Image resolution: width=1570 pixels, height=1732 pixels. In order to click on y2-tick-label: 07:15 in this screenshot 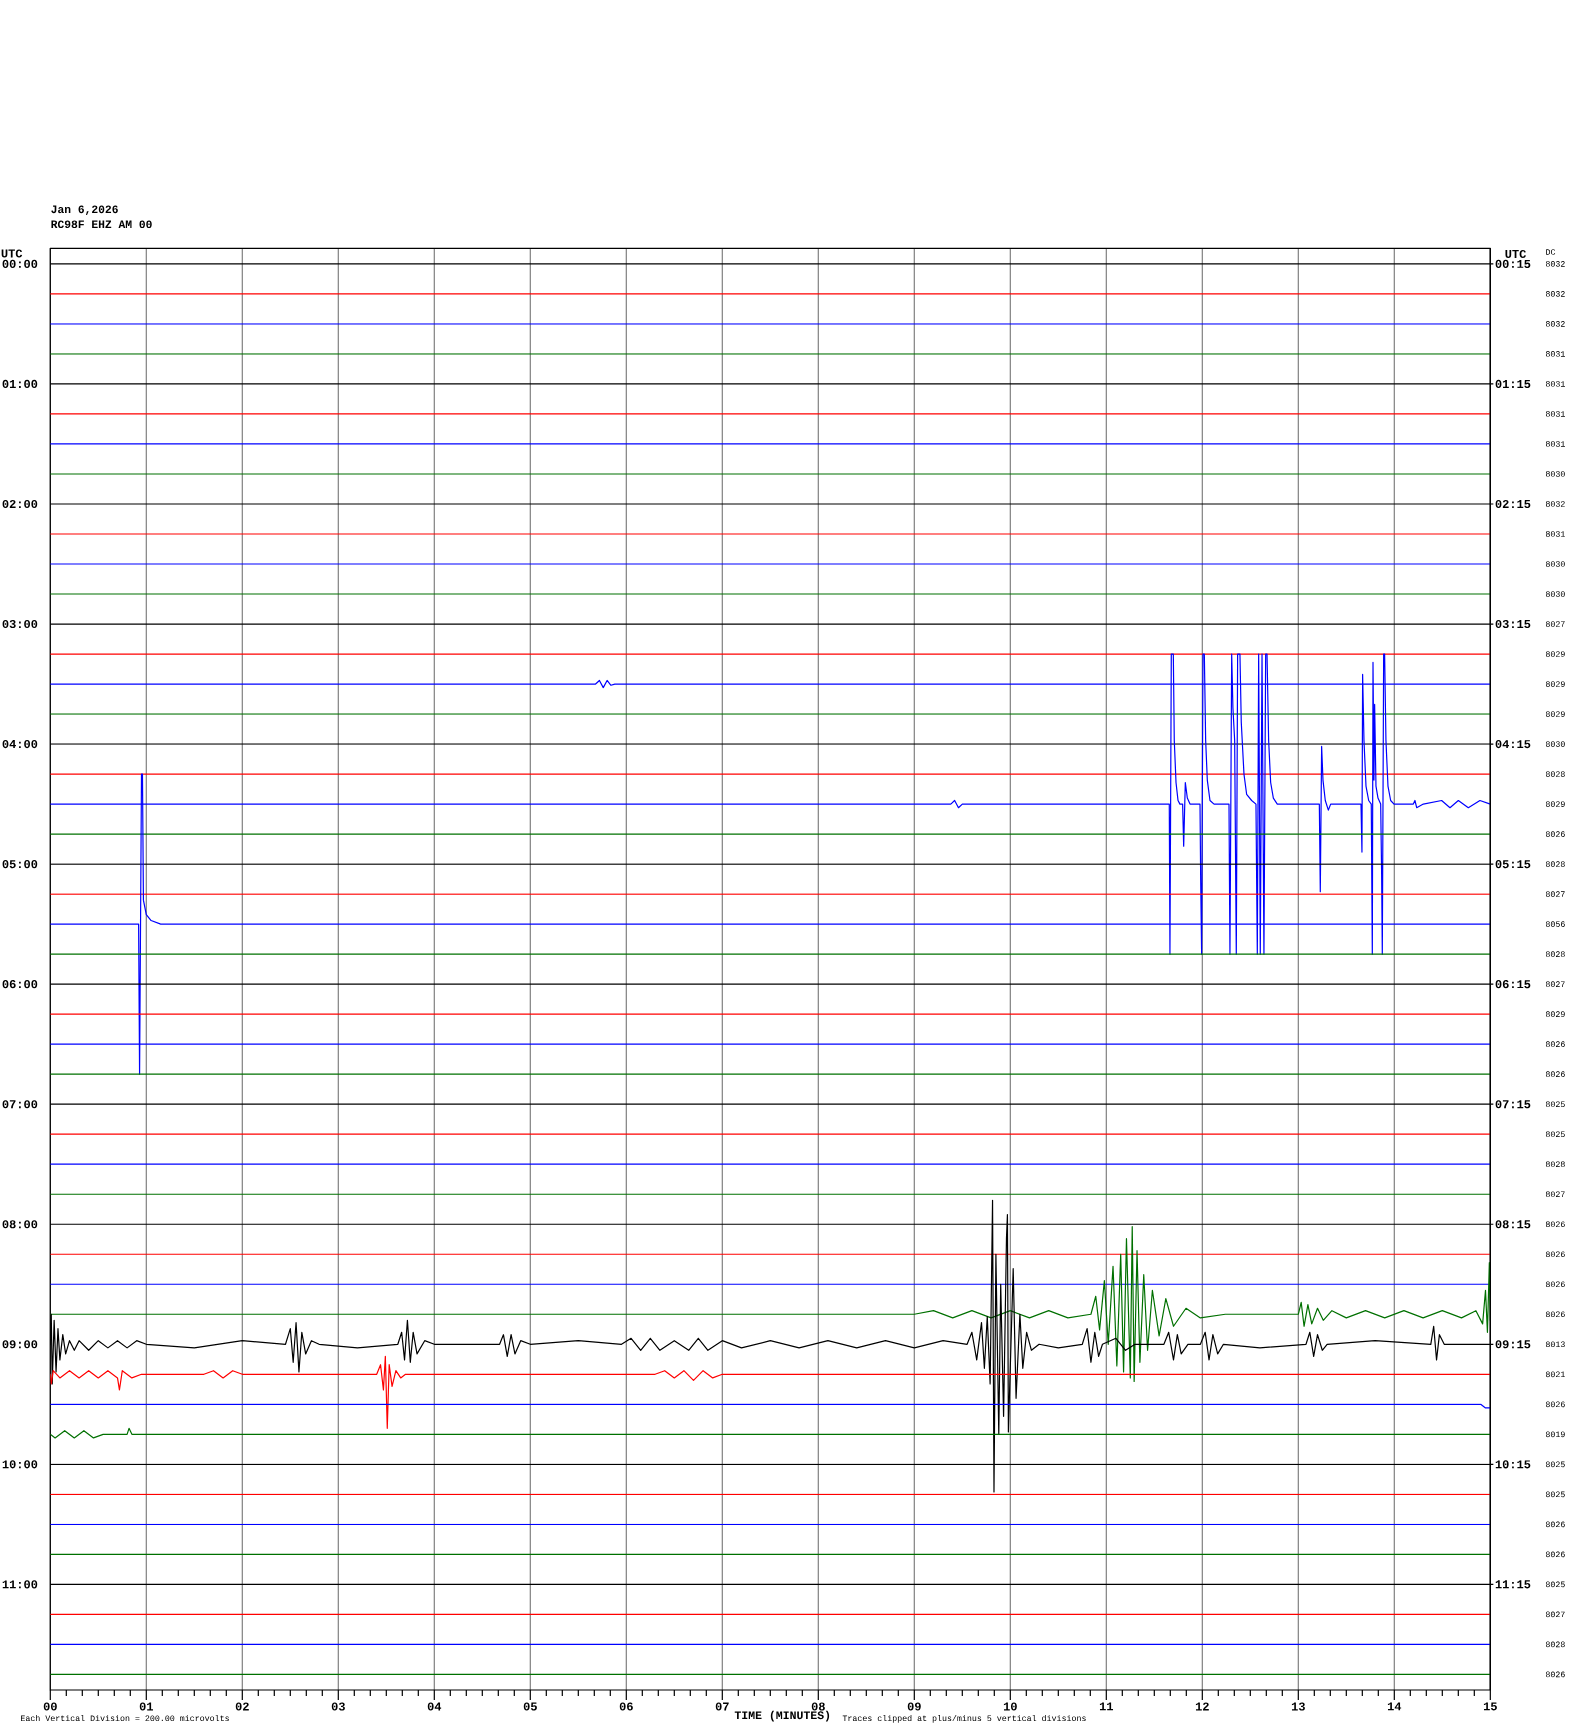, I will do `click(1513, 1104)`.